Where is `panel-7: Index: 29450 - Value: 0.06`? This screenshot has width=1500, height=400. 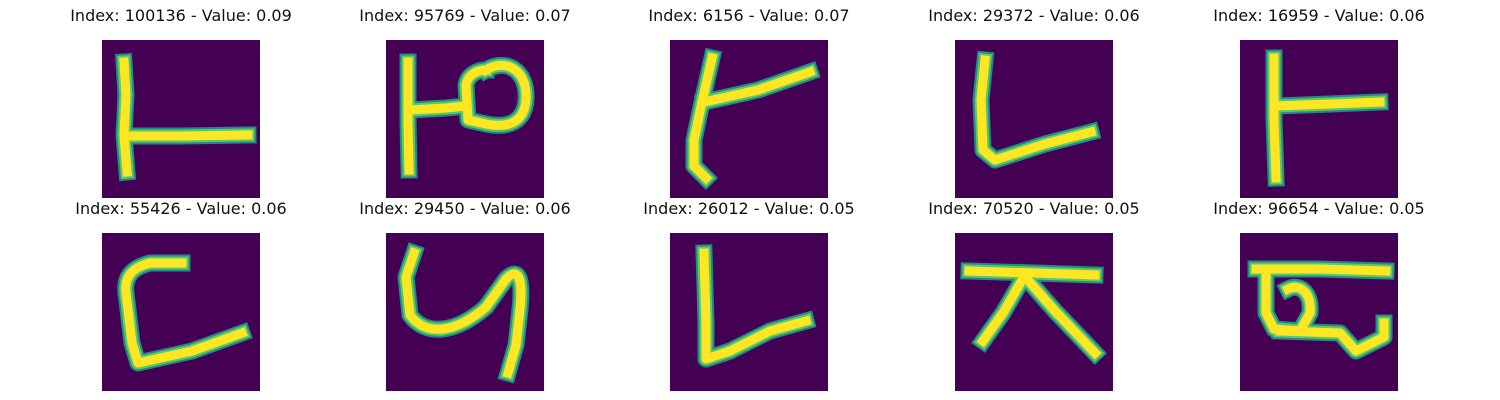
panel-7: Index: 29450 - Value: 0.06 is located at coordinates (465, 295).